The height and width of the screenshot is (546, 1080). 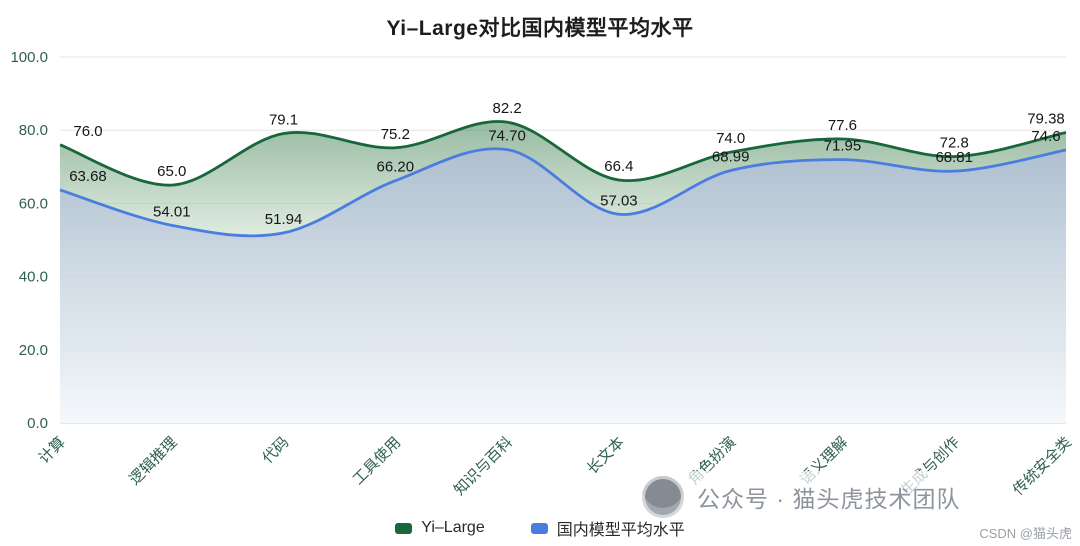 I want to click on credit-text: CSDN @猫头虎, so click(x=1025, y=533).